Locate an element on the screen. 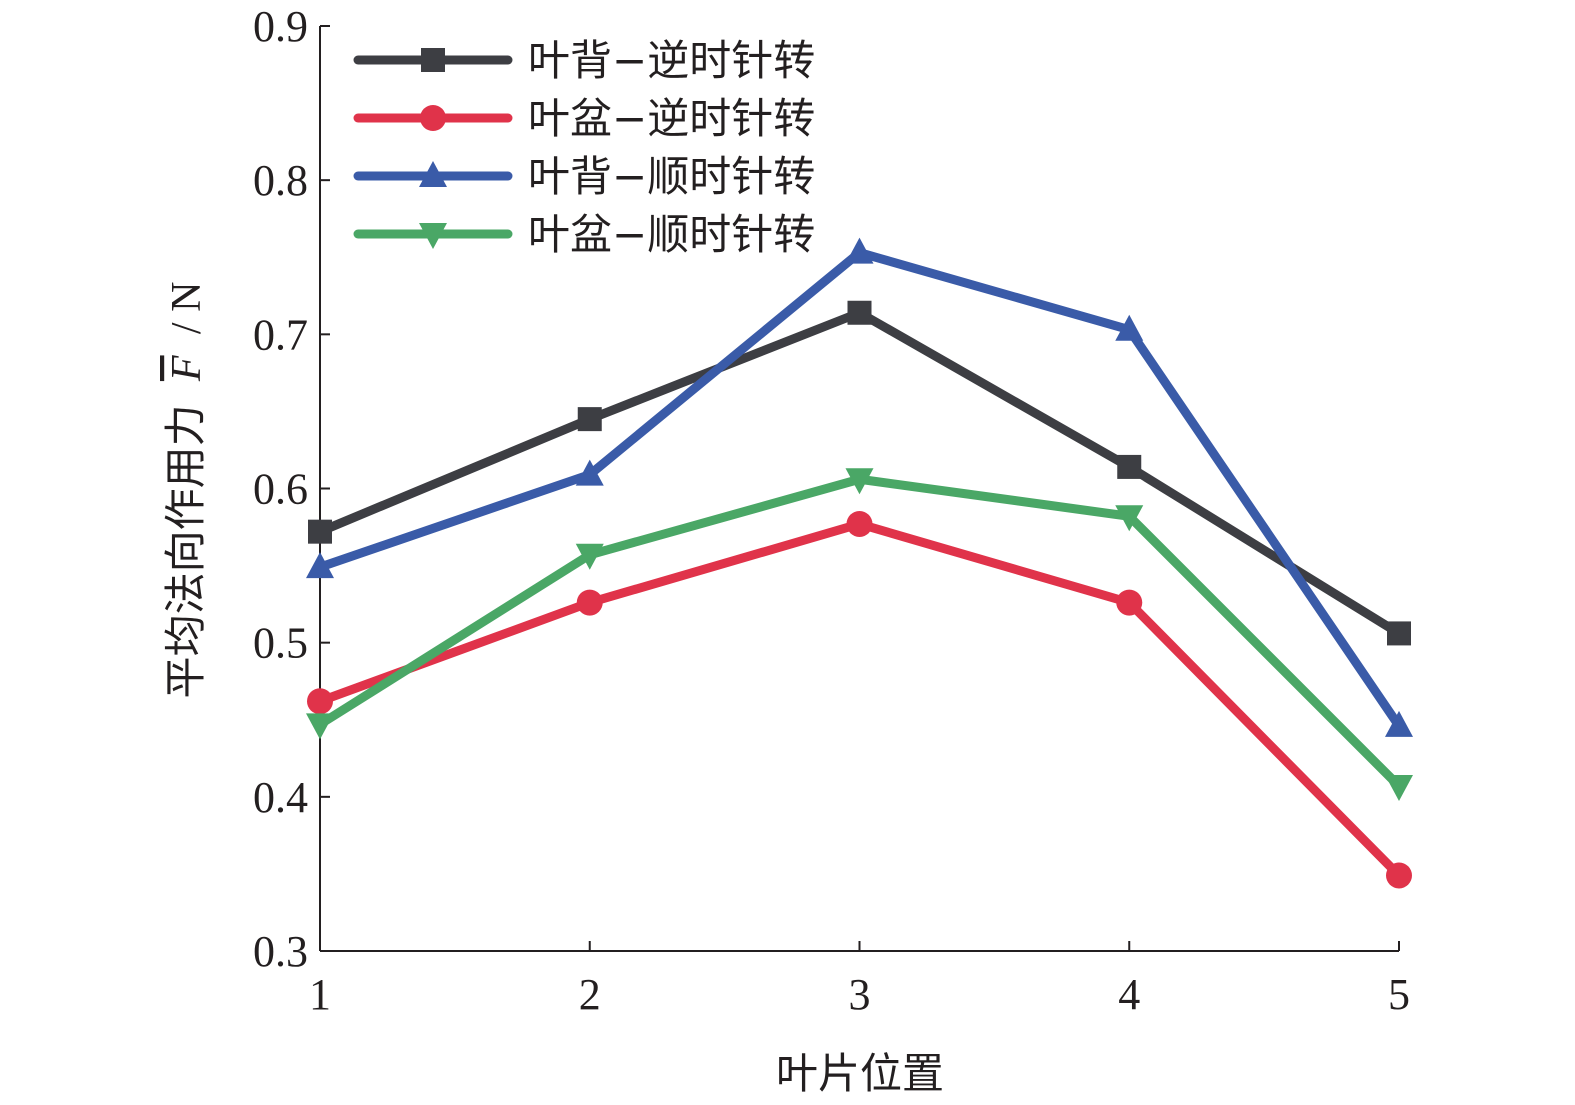 The height and width of the screenshot is (1105, 1575). y-tick-label: 0.5 is located at coordinates (280, 643).